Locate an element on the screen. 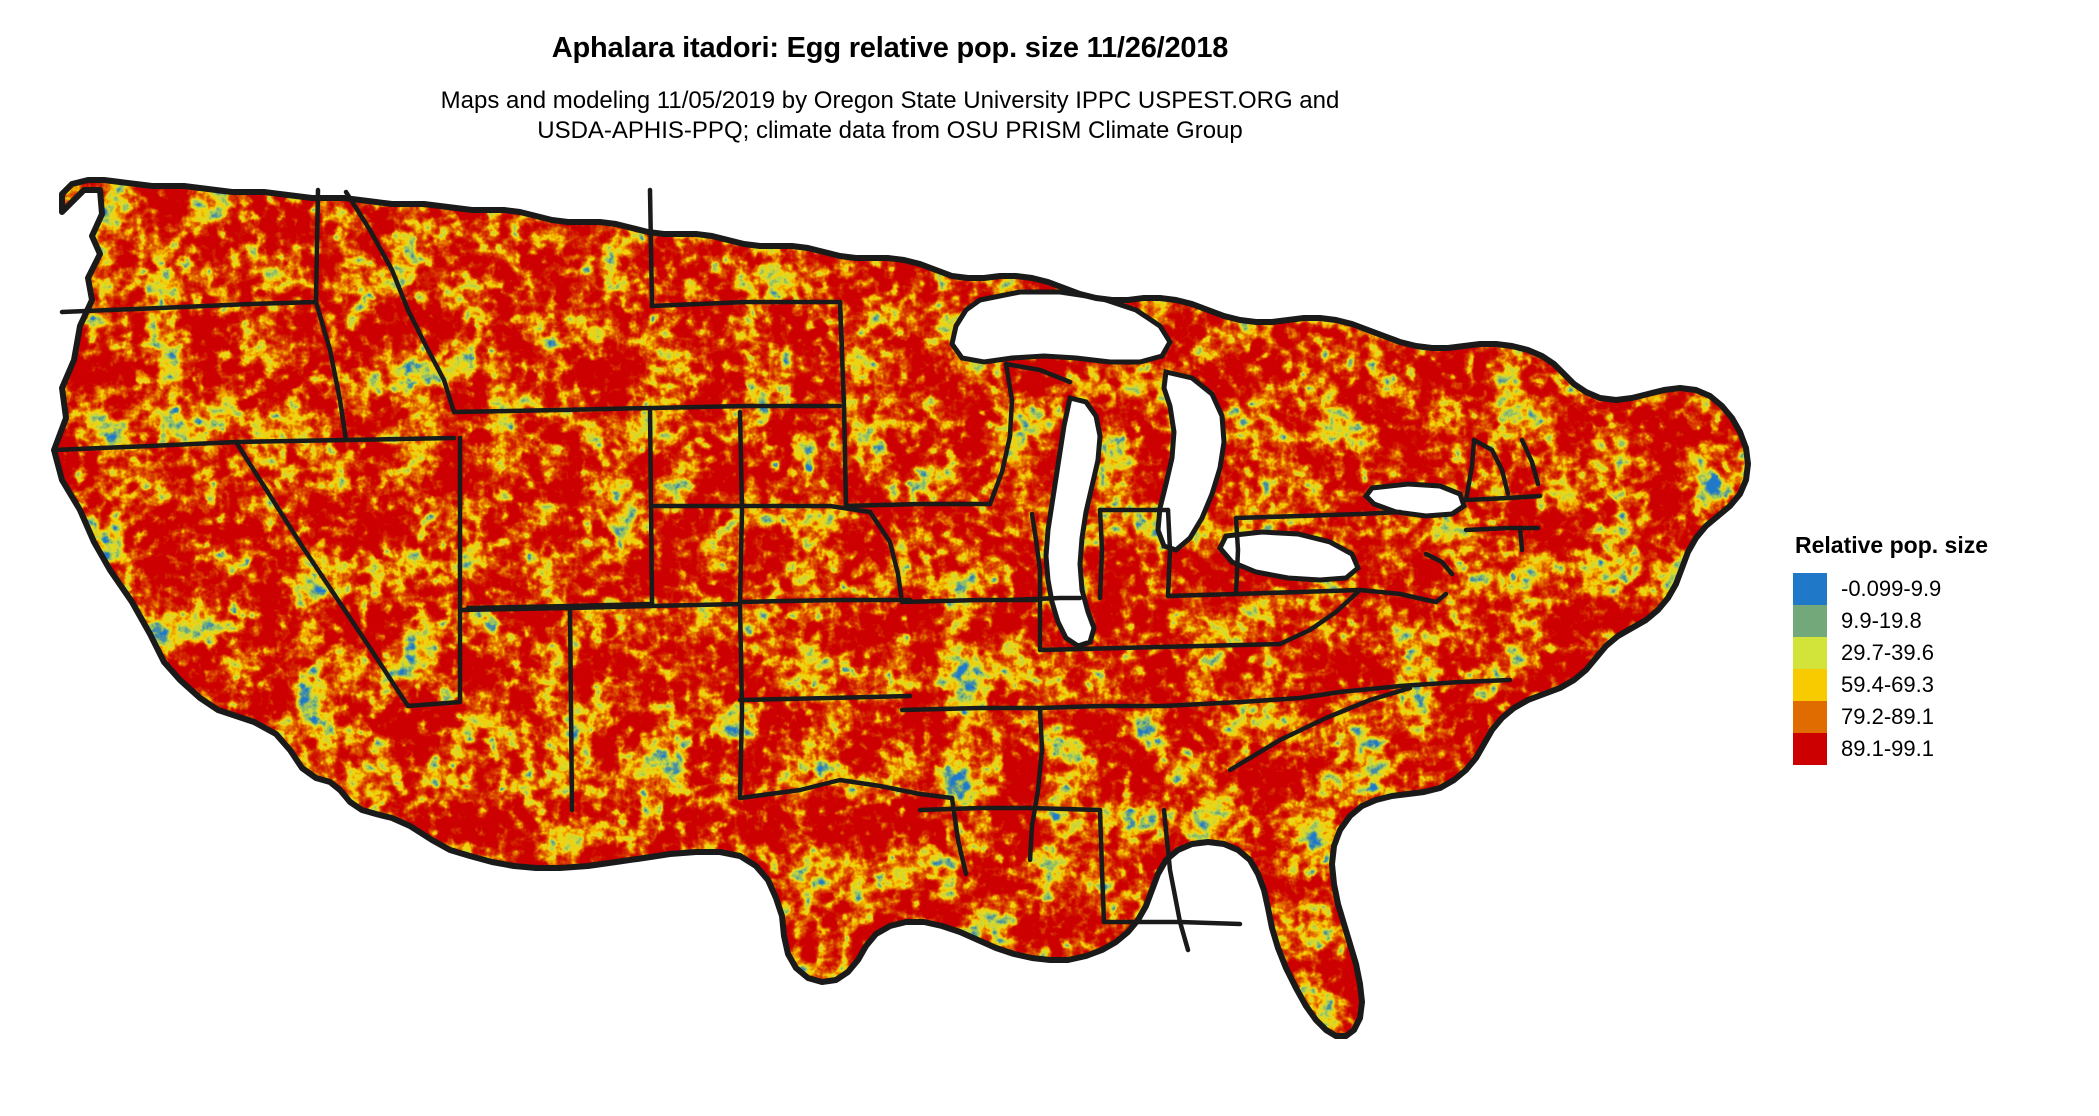 This screenshot has width=2099, height=1116. state-border-wv-va is located at coordinates (1320, 617).